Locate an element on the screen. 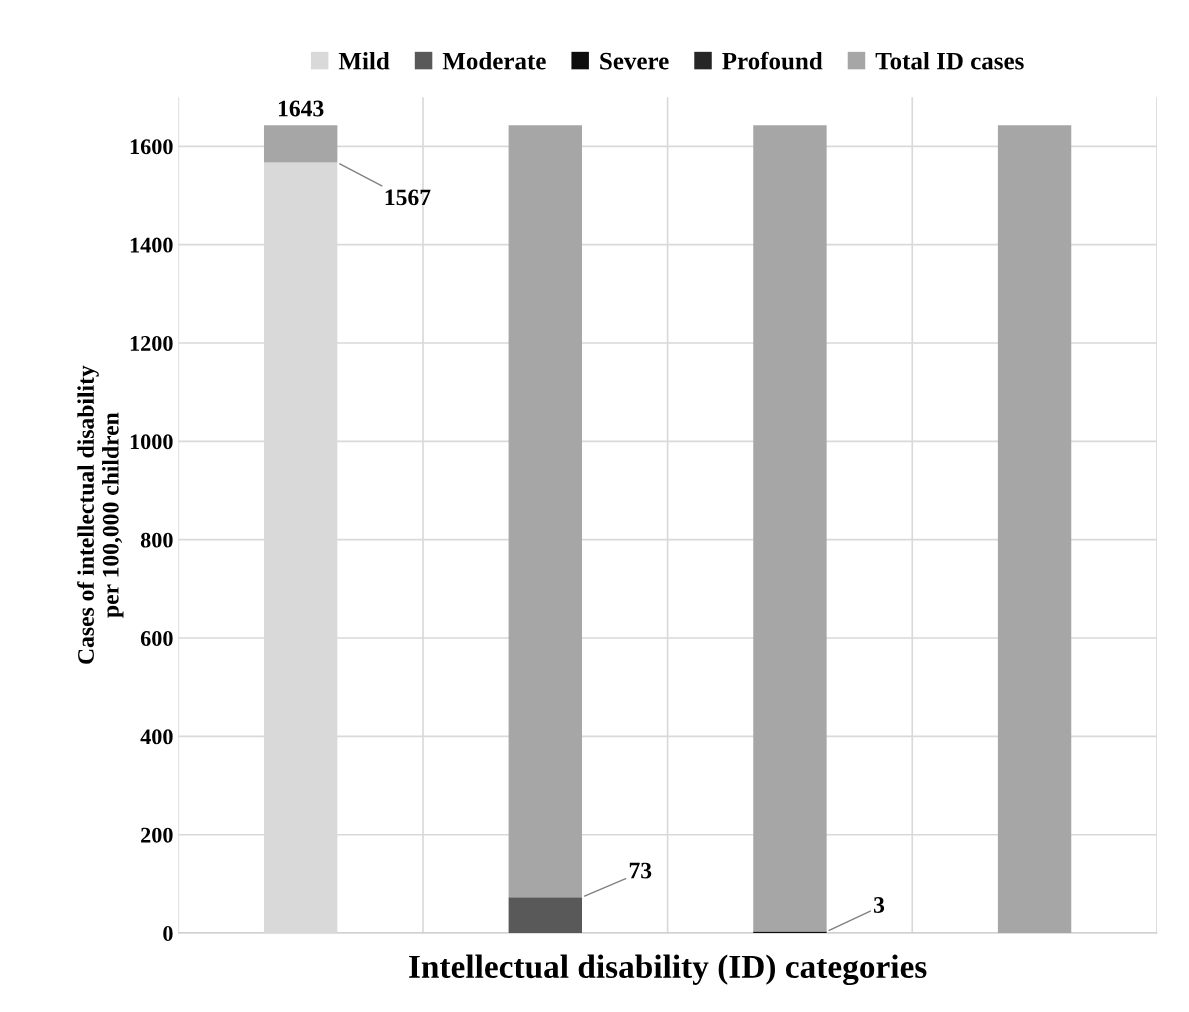 This screenshot has height=1012, width=1189. legend-label: Profound is located at coordinates (772, 60).